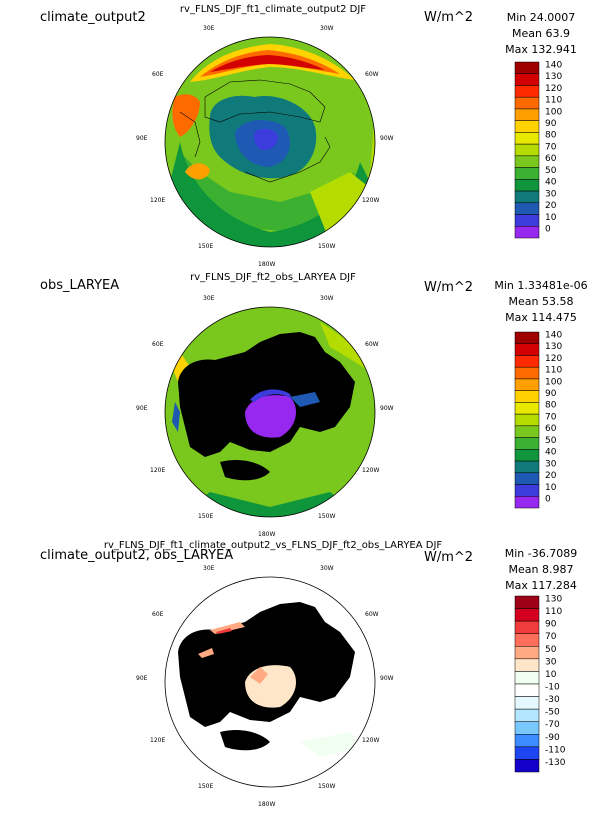  What do you see at coordinates (552, 688) in the screenshot?
I see `colorbar-tick-label: -10` at bounding box center [552, 688].